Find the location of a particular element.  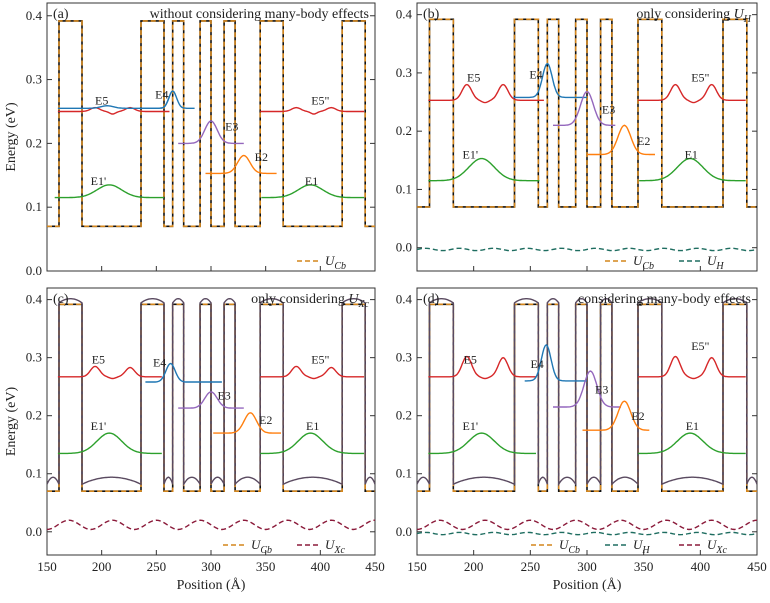

x-tick-label: 150 is located at coordinates (47, 566).